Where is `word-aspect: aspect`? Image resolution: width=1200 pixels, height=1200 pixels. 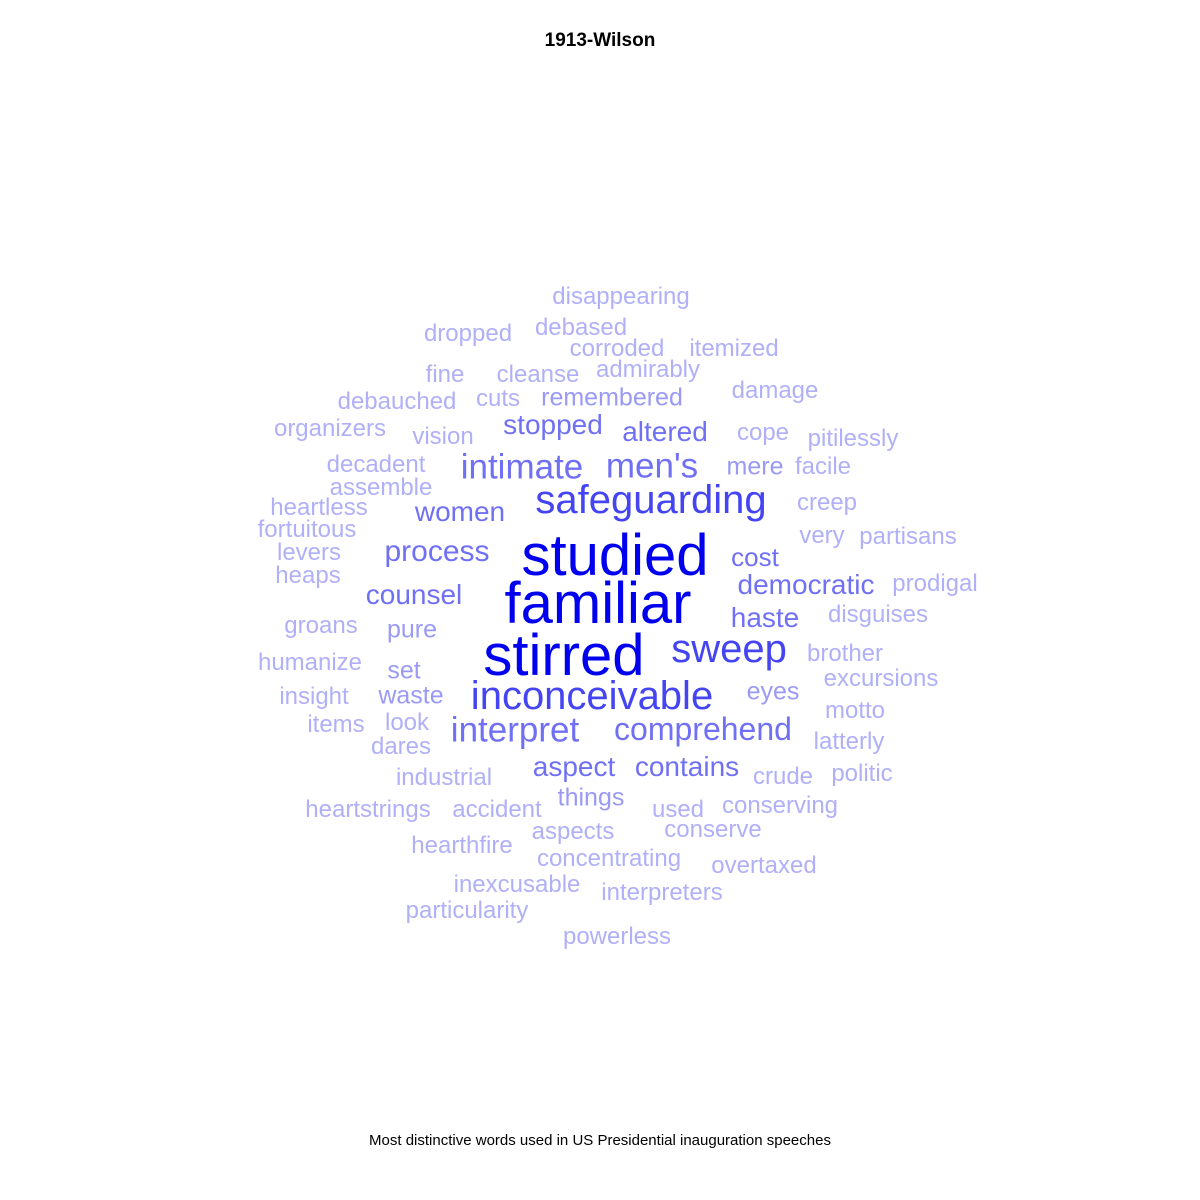
word-aspect: aspect is located at coordinates (574, 766).